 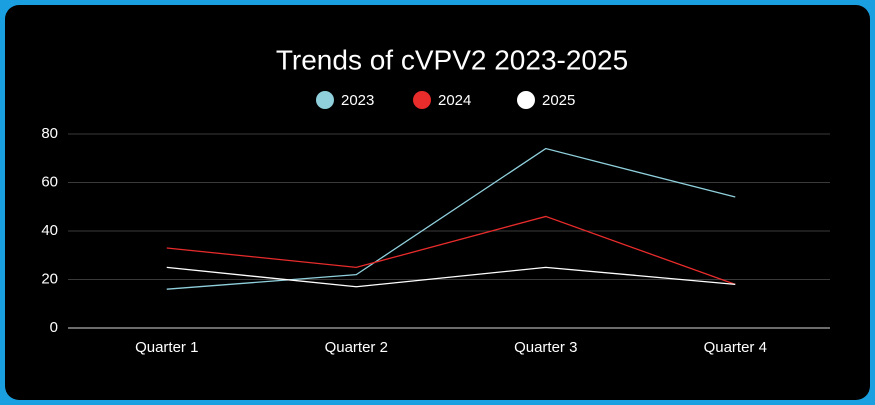 I want to click on y-tick-label: 80, so click(x=49, y=133).